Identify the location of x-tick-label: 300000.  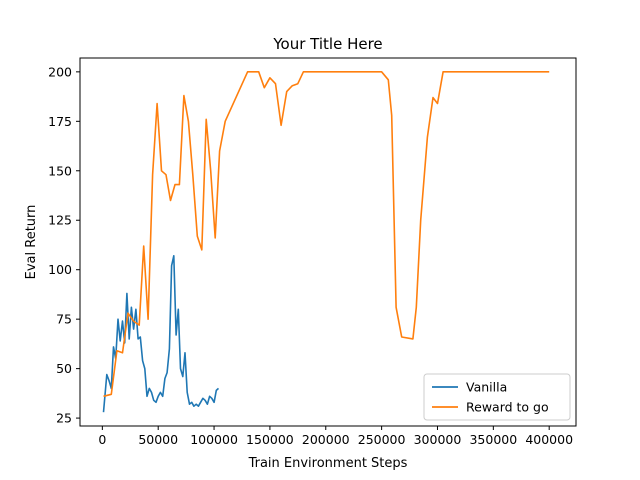
(438, 439).